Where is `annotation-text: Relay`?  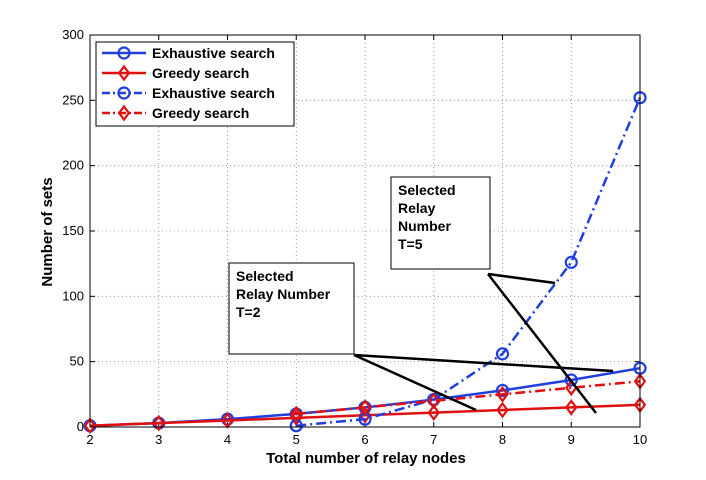 annotation-text: Relay is located at coordinates (417, 208).